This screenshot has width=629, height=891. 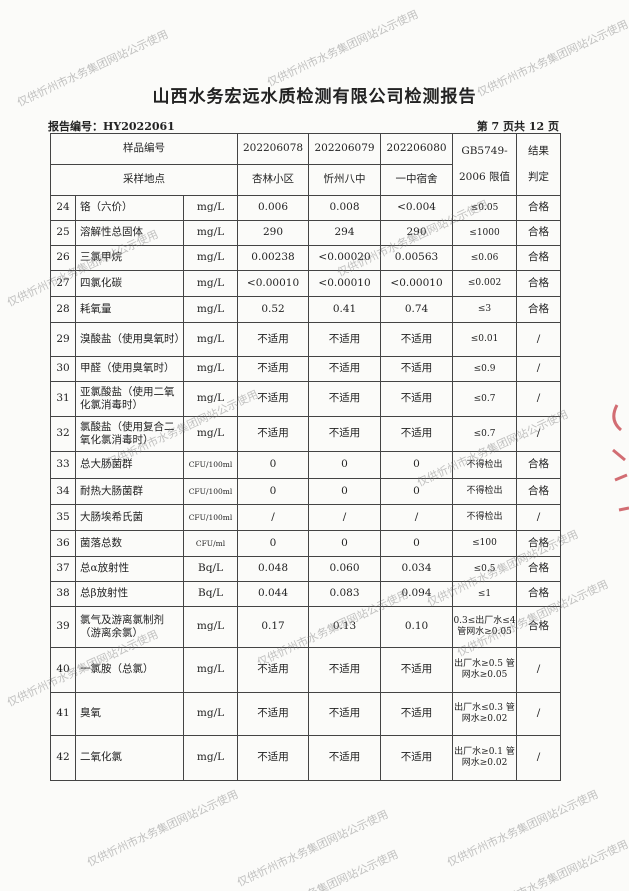 I want to click on value: 0.13, so click(x=345, y=627).